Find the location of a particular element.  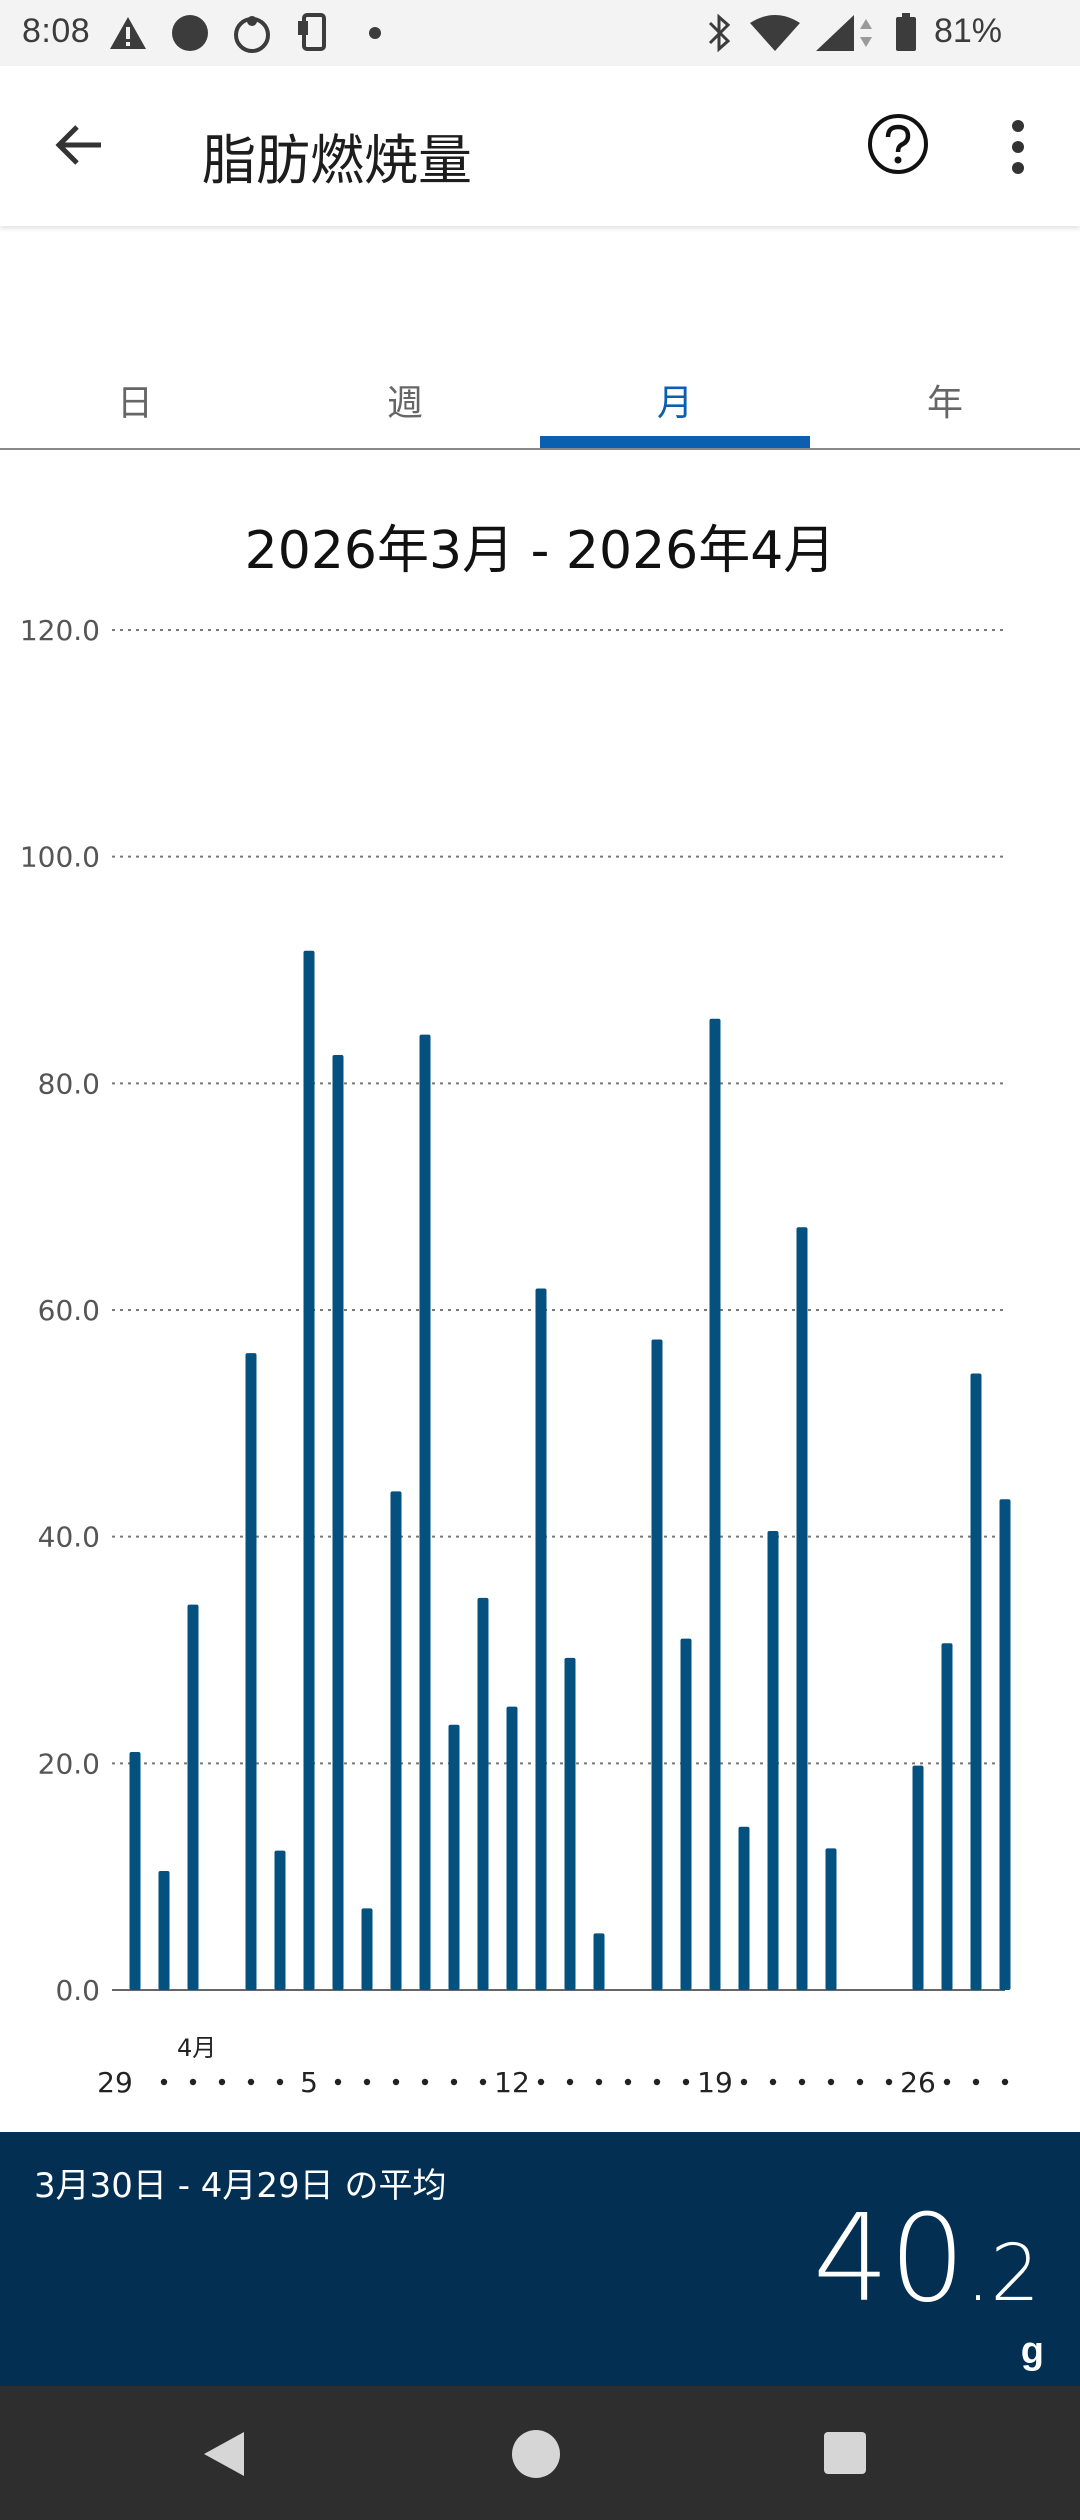

back-button is located at coordinates (79, 145).